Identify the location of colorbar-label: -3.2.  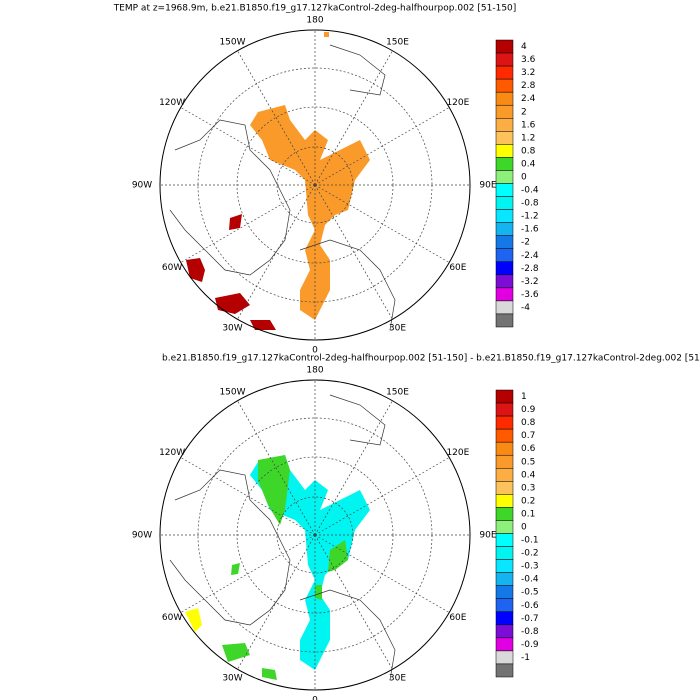
(530, 282).